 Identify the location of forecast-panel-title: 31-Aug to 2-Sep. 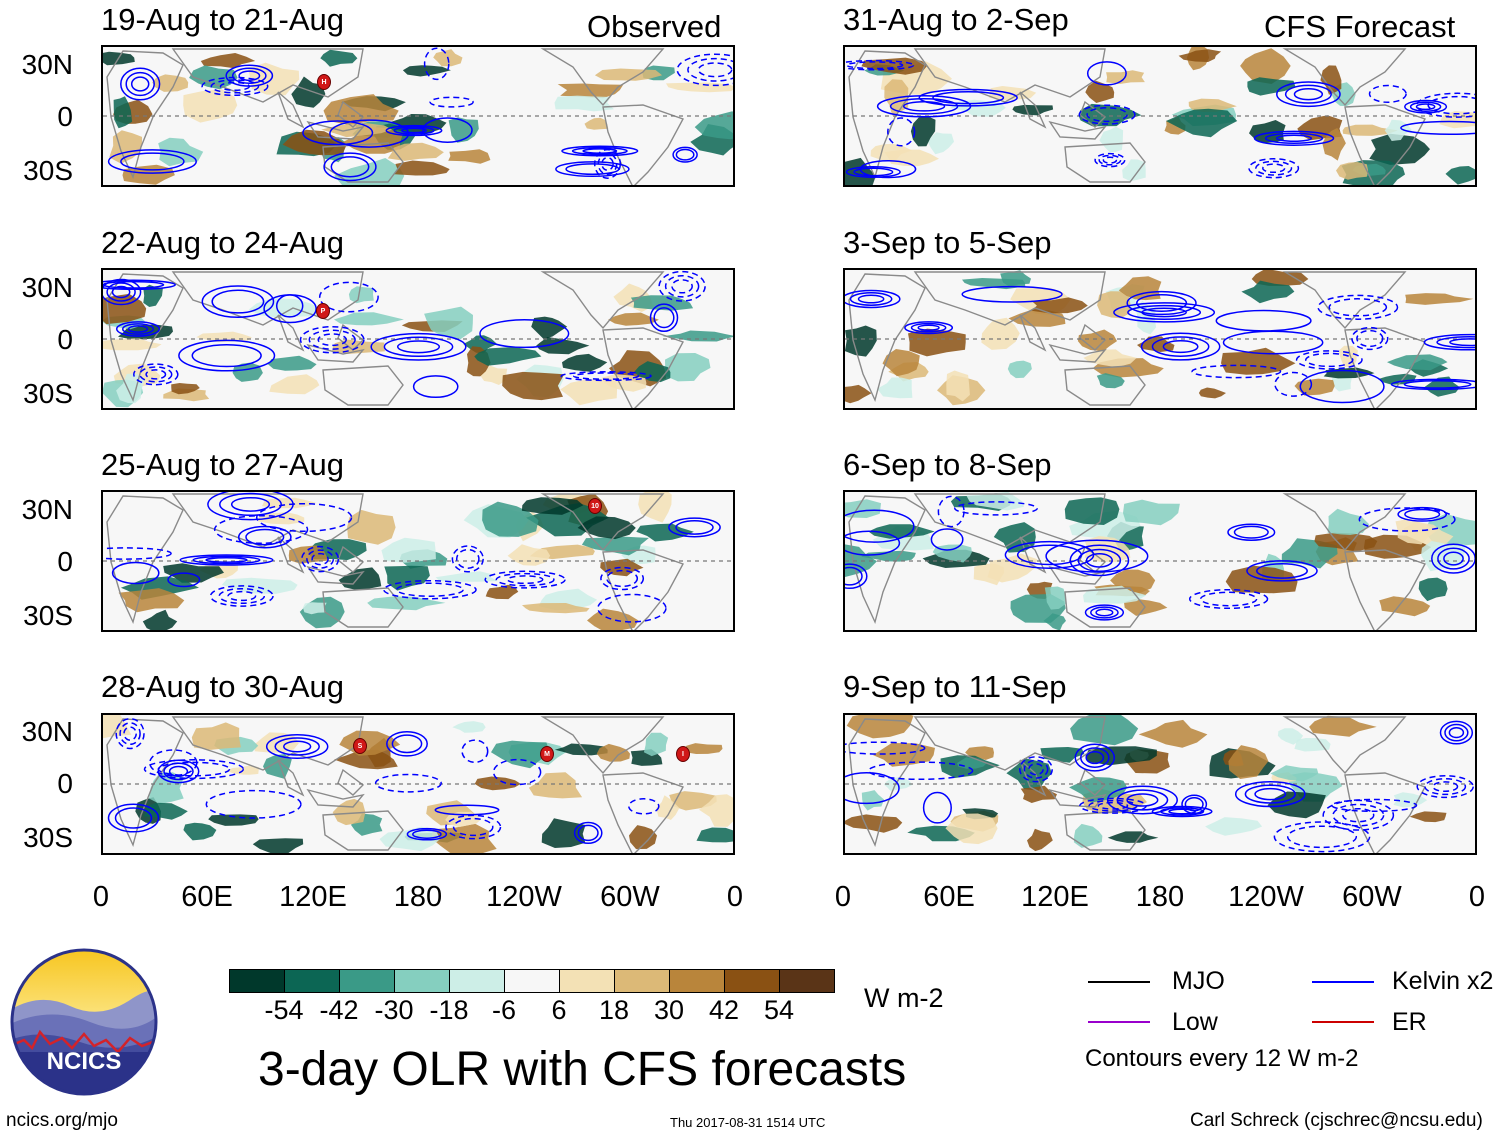
(956, 19).